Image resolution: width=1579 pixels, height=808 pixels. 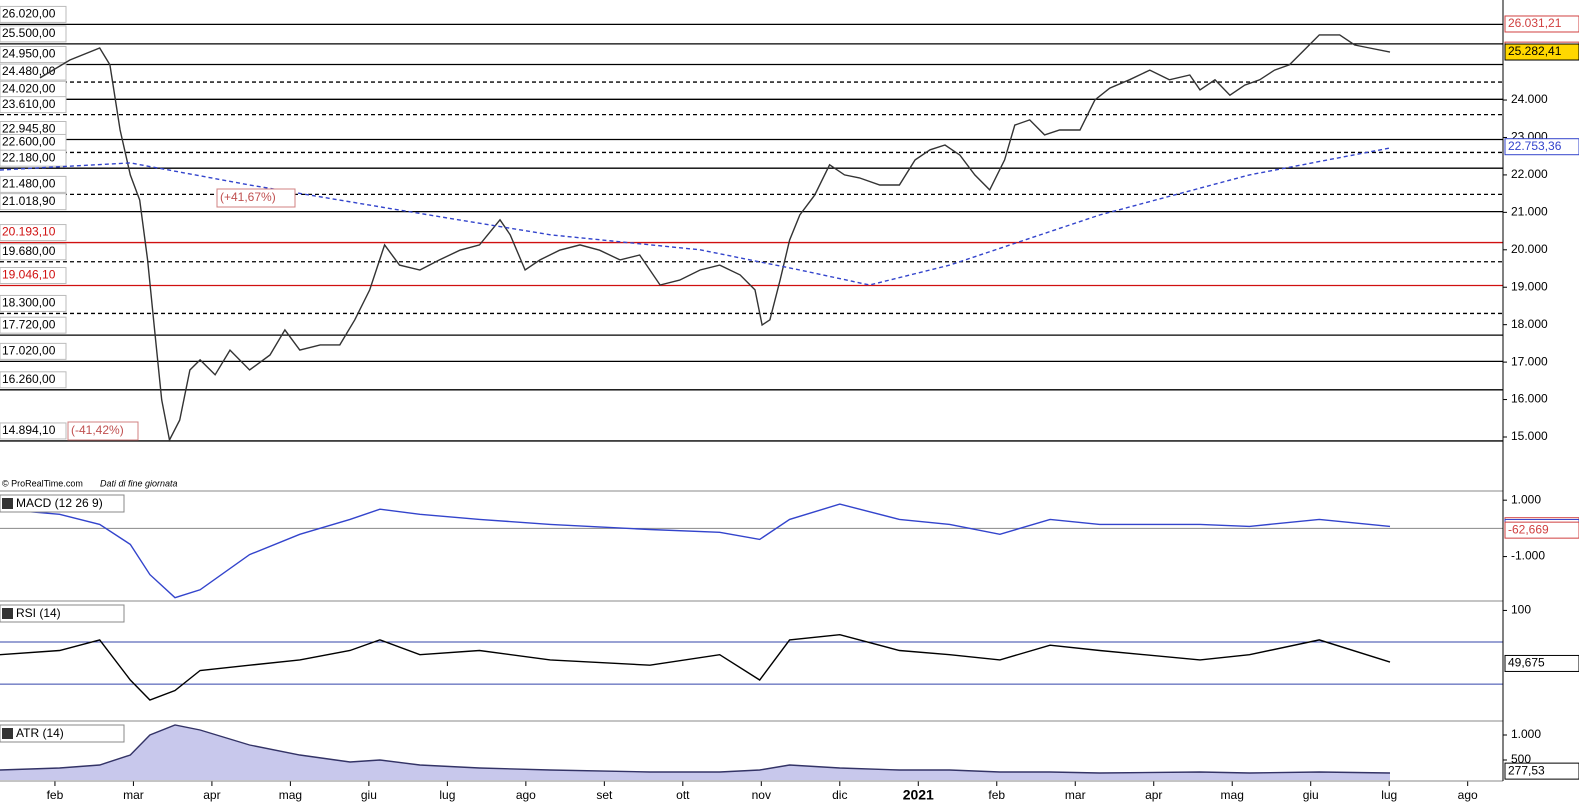 I want to click on x-tick-label: dic, so click(x=839, y=795).